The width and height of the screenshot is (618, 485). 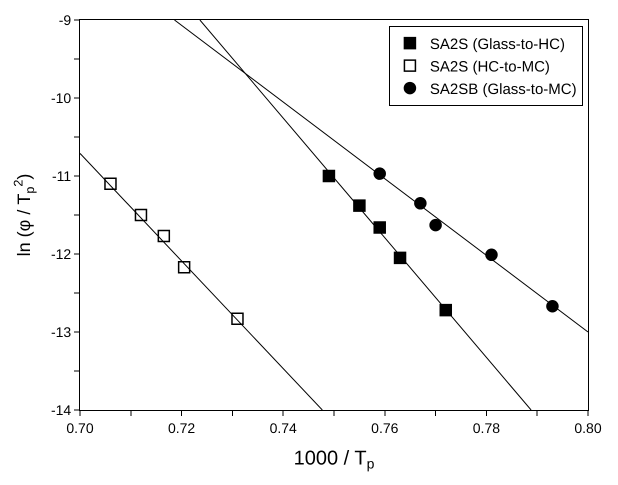 I want to click on y-tick-label: -11, so click(x=62, y=176).